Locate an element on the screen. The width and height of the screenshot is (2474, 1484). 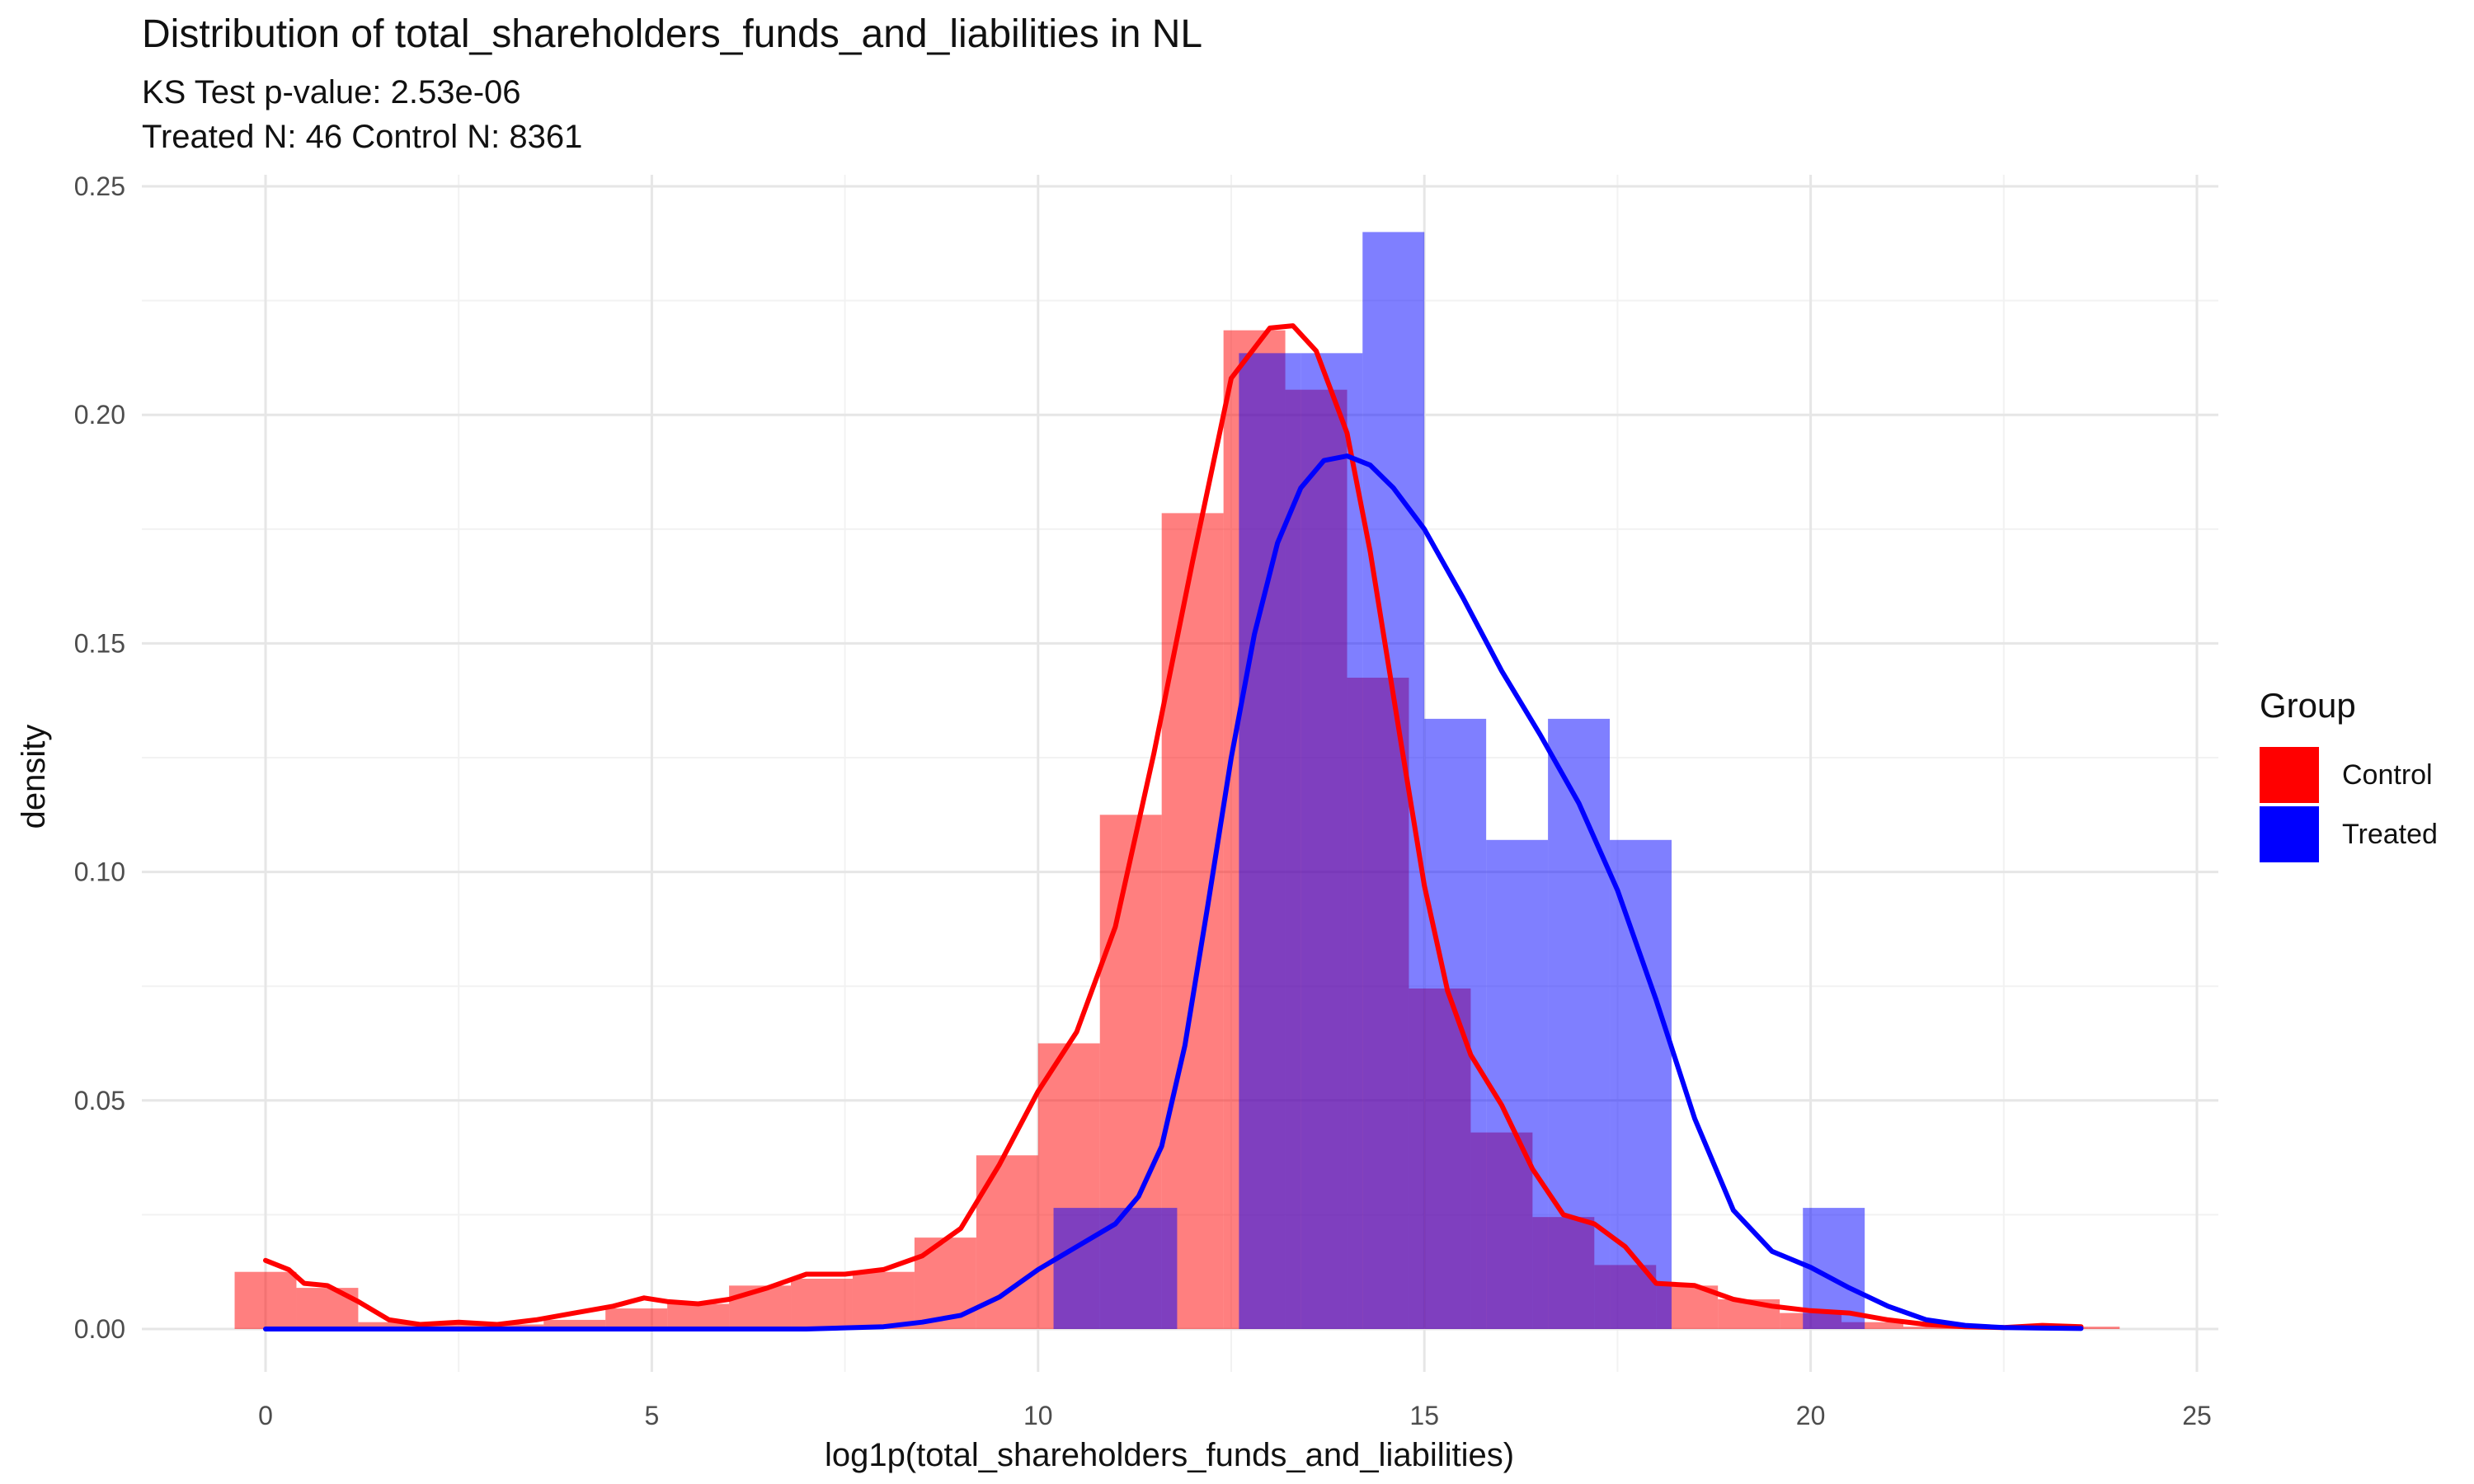
legend-swatch-control is located at coordinates (2289, 775).